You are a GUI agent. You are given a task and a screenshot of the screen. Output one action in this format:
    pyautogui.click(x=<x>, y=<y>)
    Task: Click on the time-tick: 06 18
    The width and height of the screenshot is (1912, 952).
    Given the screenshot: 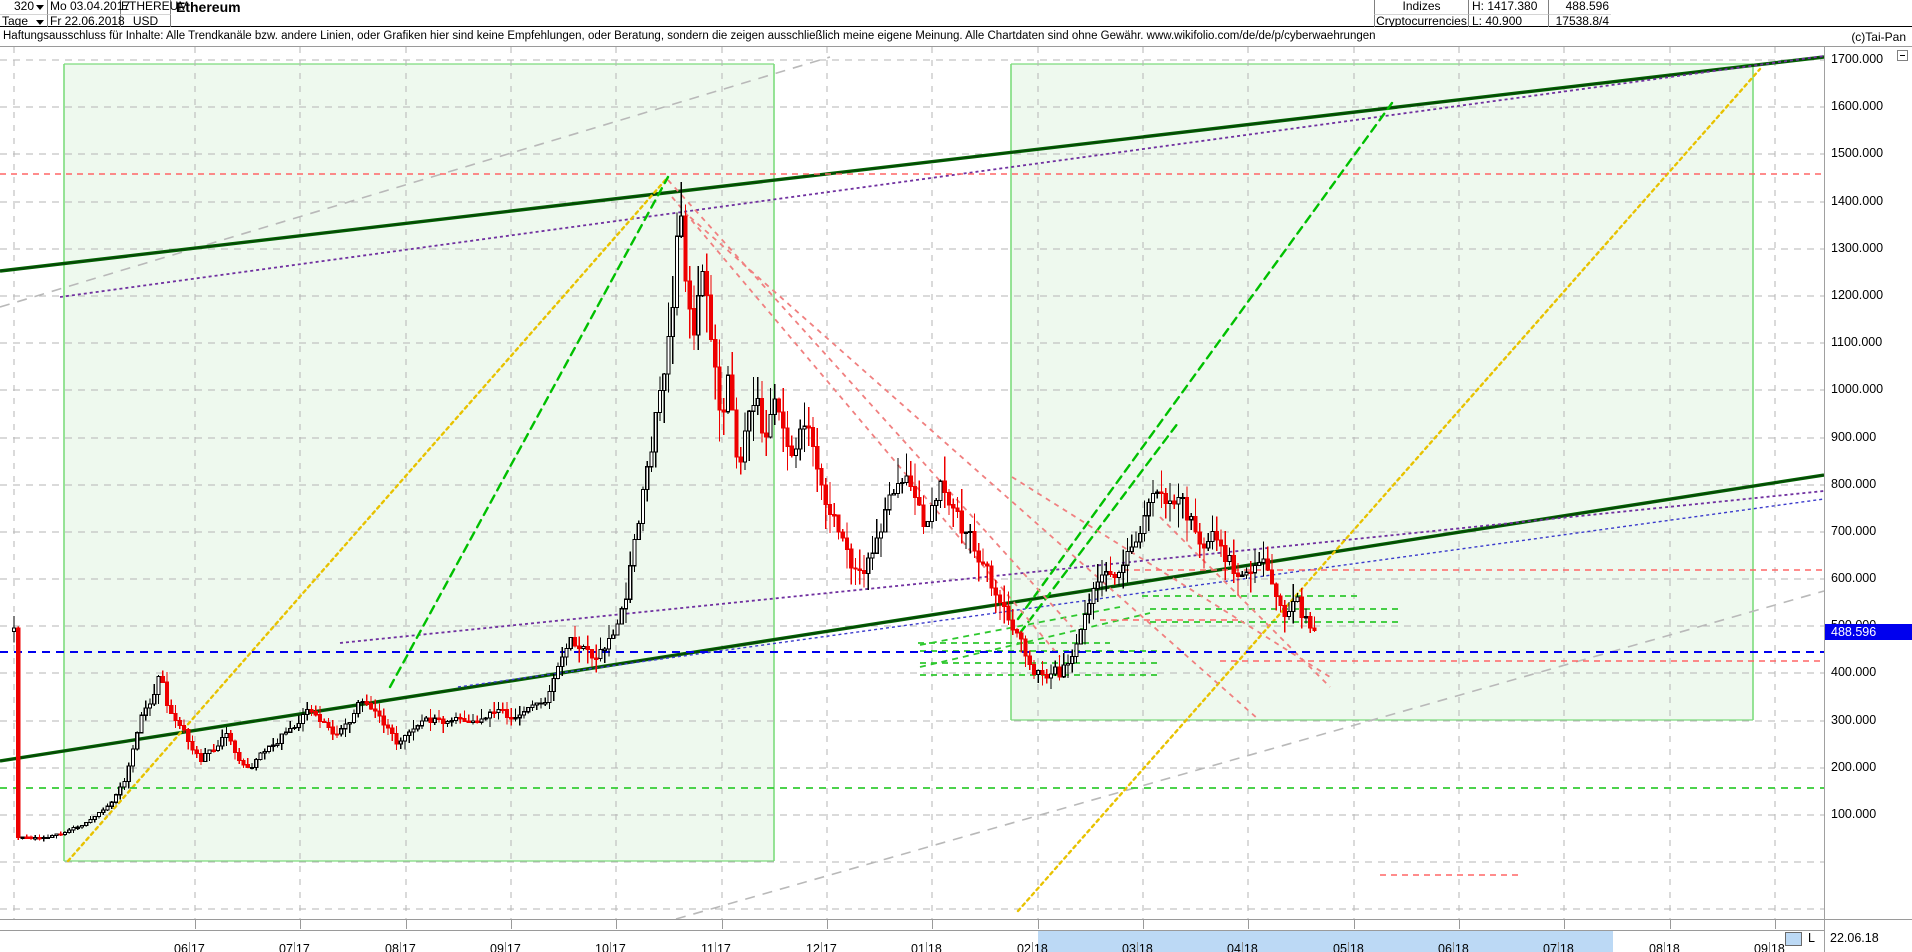 What is the action you would take?
    pyautogui.click(x=1453, y=947)
    